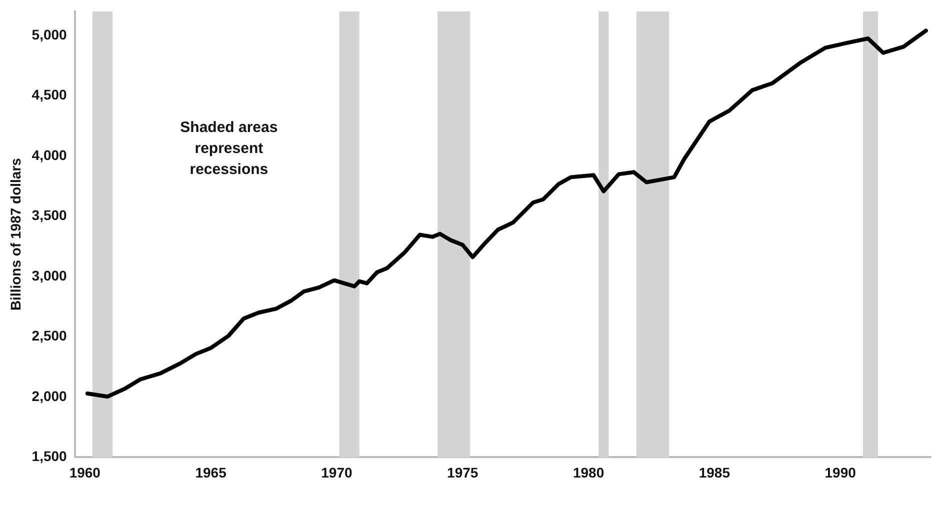  I want to click on x-tick-label: 1985, so click(714, 472).